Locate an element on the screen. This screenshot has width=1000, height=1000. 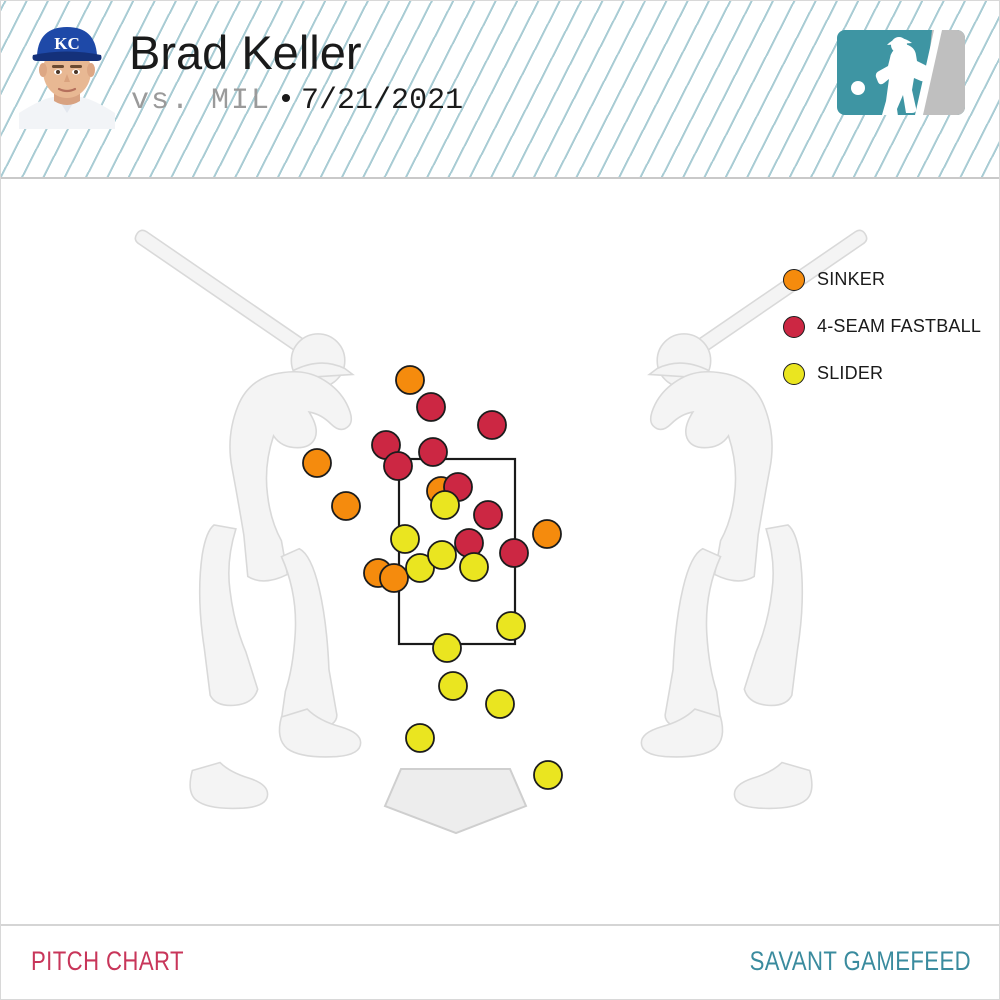
legend-label-four-seam-fastball: 4-SEAM FASTBALL is located at coordinates (899, 326).